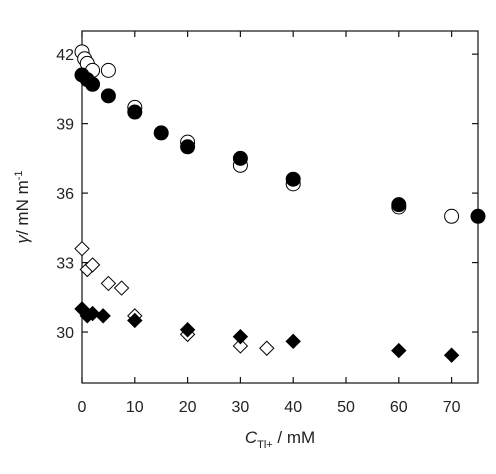 The image size is (496, 474). Describe the element at coordinates (452, 407) in the screenshot. I see `x-tick-label: 70` at that location.